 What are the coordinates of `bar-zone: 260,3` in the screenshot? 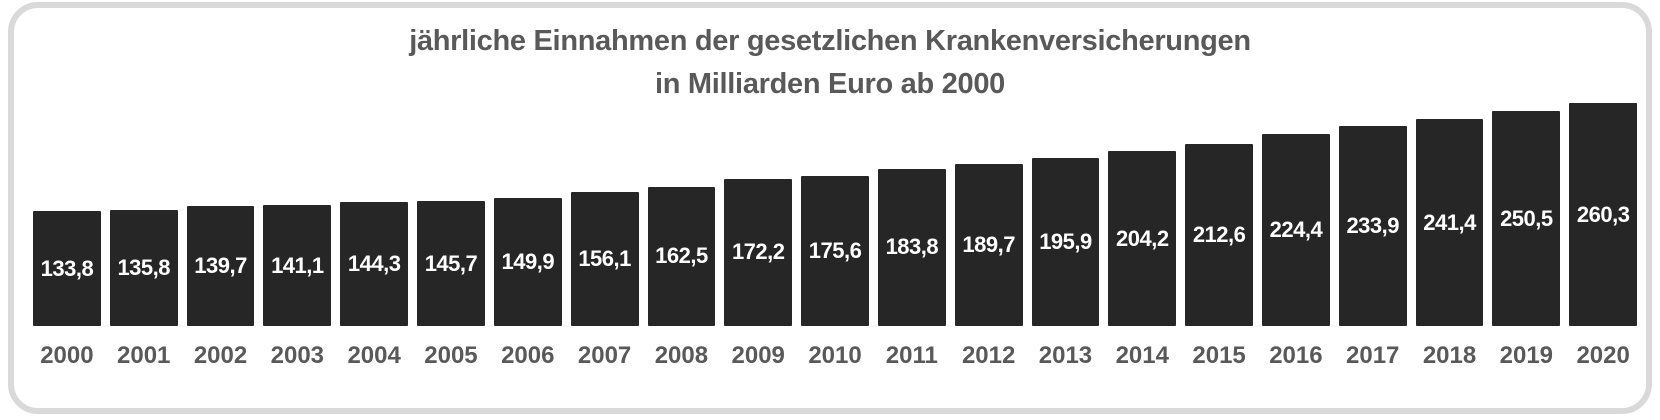 It's located at (1603, 163).